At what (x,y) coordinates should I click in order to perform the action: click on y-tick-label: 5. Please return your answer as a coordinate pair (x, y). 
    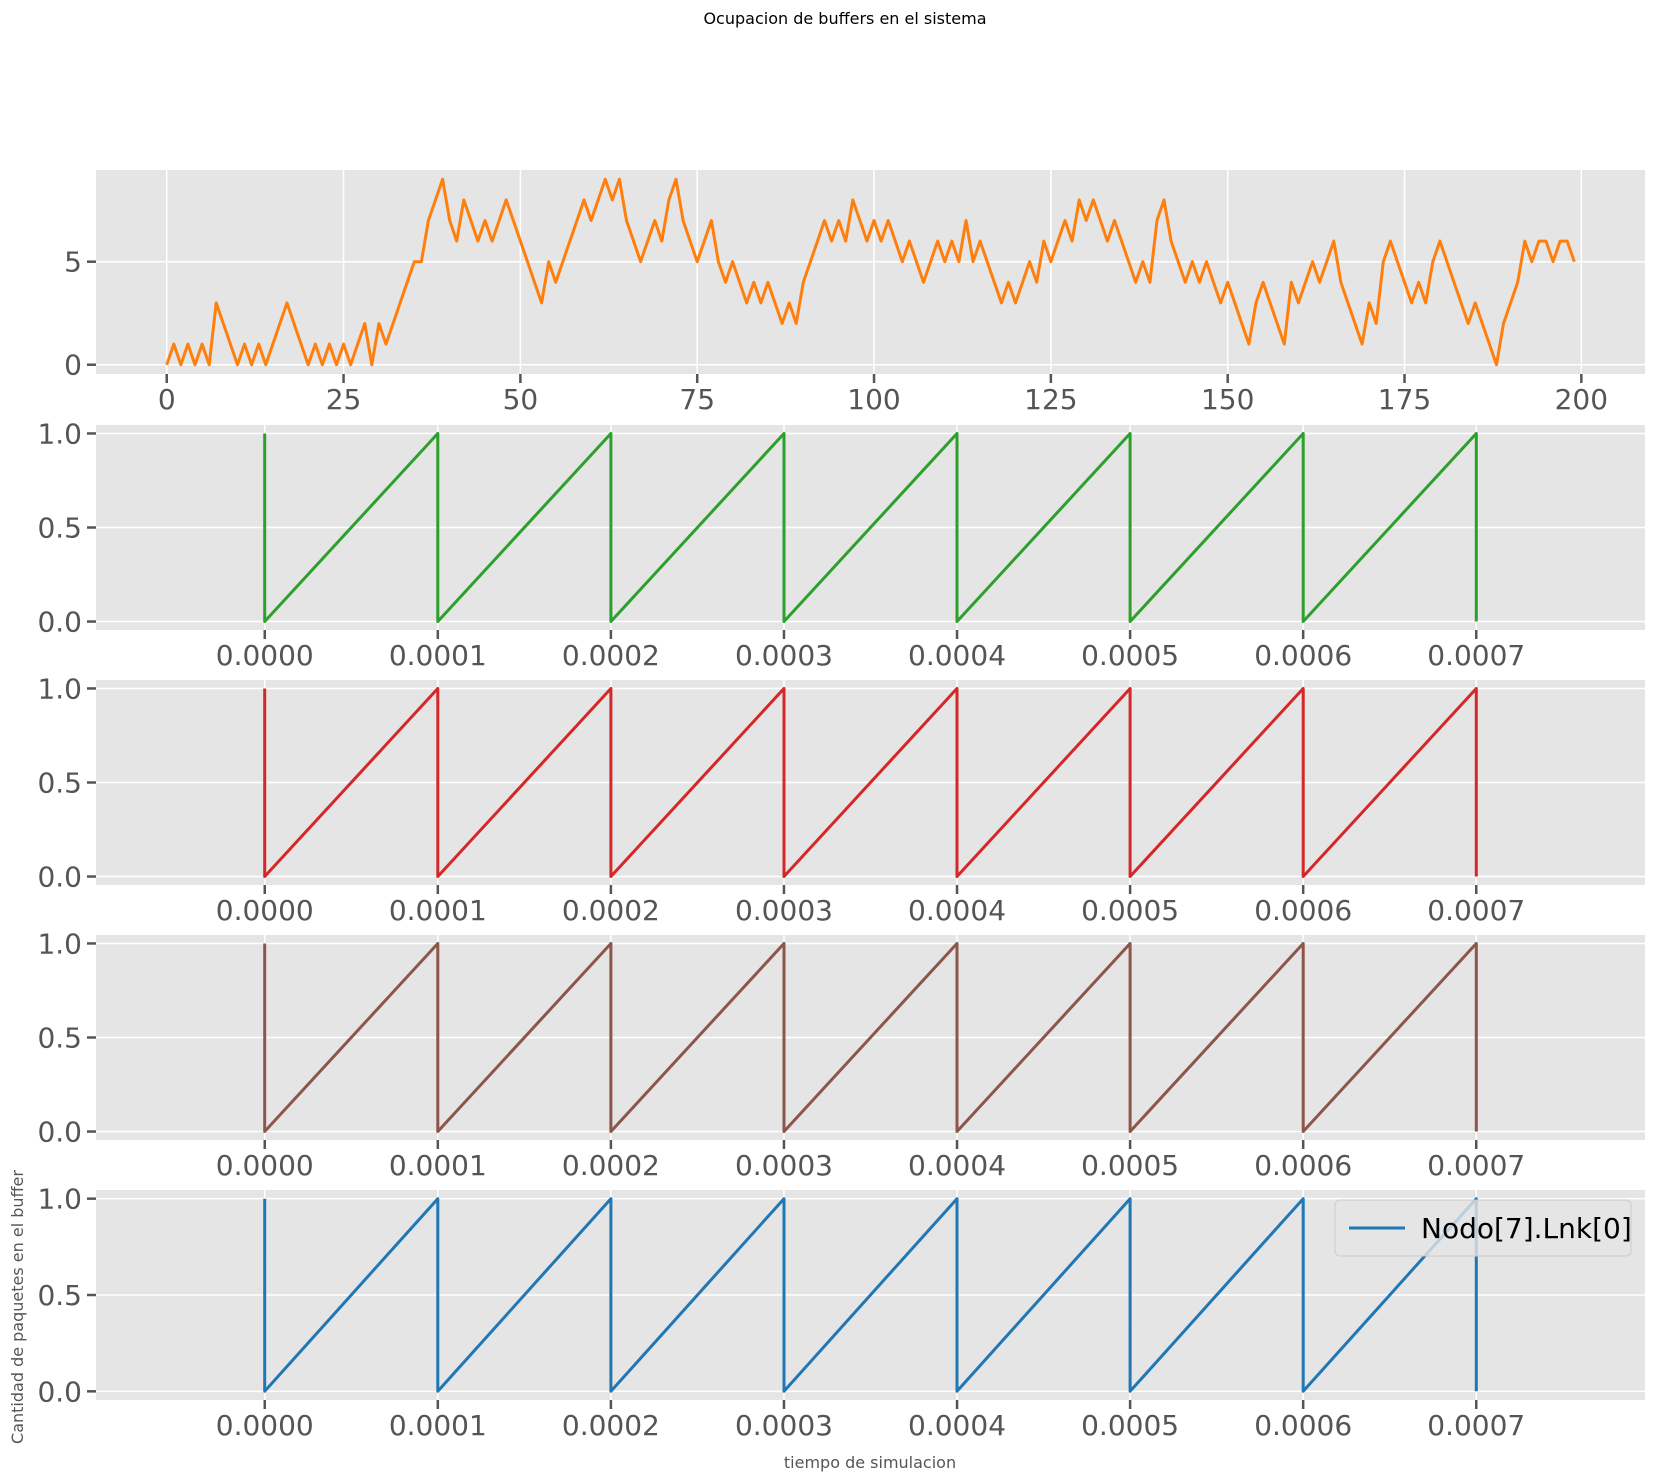
    Looking at the image, I should click on (73, 262).